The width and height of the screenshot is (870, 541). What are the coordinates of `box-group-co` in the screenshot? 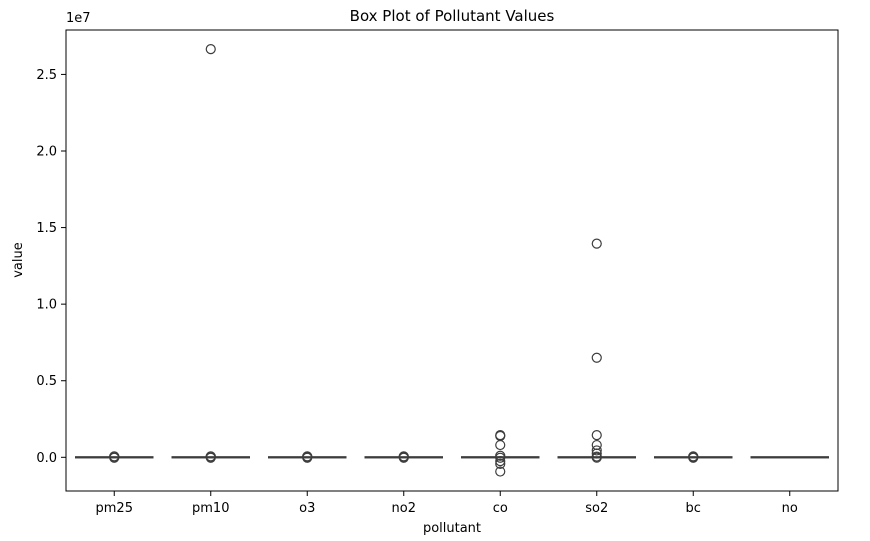 It's located at (500, 453).